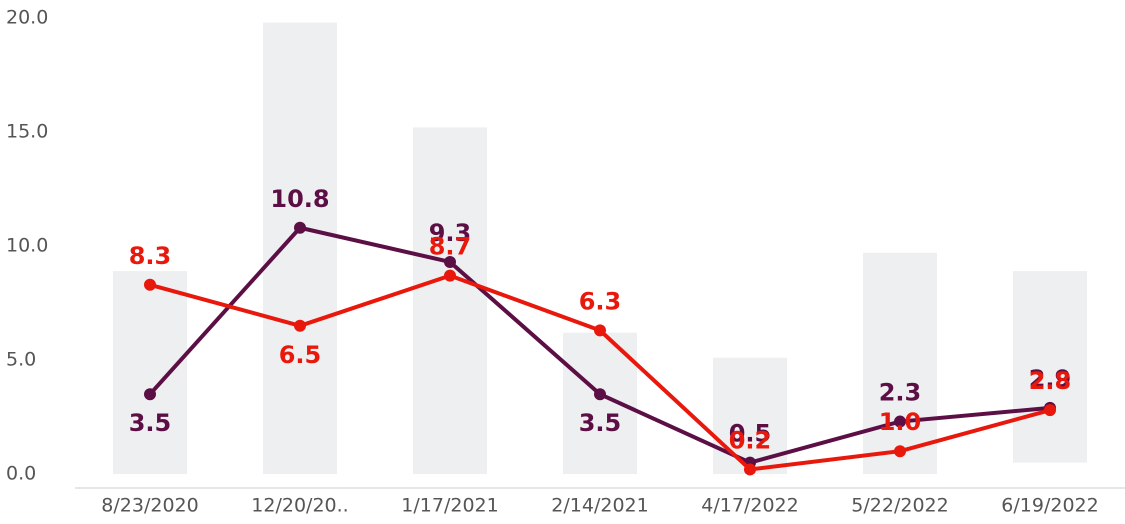 This screenshot has height=524, width=1125. Describe the element at coordinates (750, 434) in the screenshot. I see `value-label: 0.5` at that location.